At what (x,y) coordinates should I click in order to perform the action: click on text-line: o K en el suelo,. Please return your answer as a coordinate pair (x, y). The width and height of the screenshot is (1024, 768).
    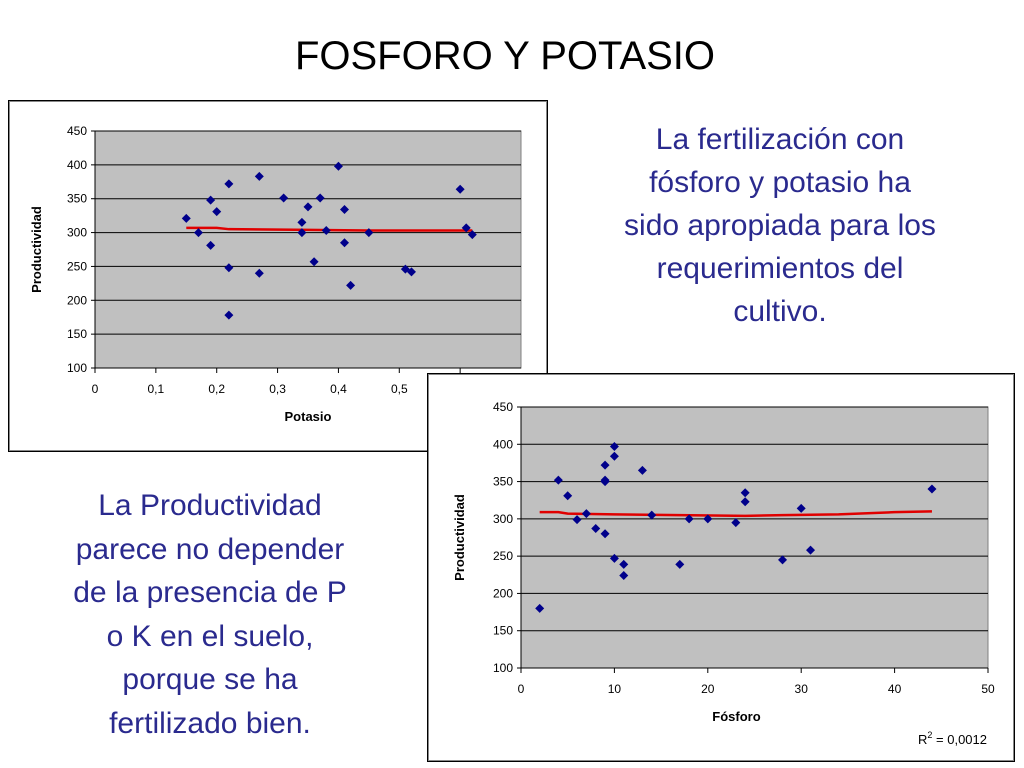
    Looking at the image, I should click on (210, 636).